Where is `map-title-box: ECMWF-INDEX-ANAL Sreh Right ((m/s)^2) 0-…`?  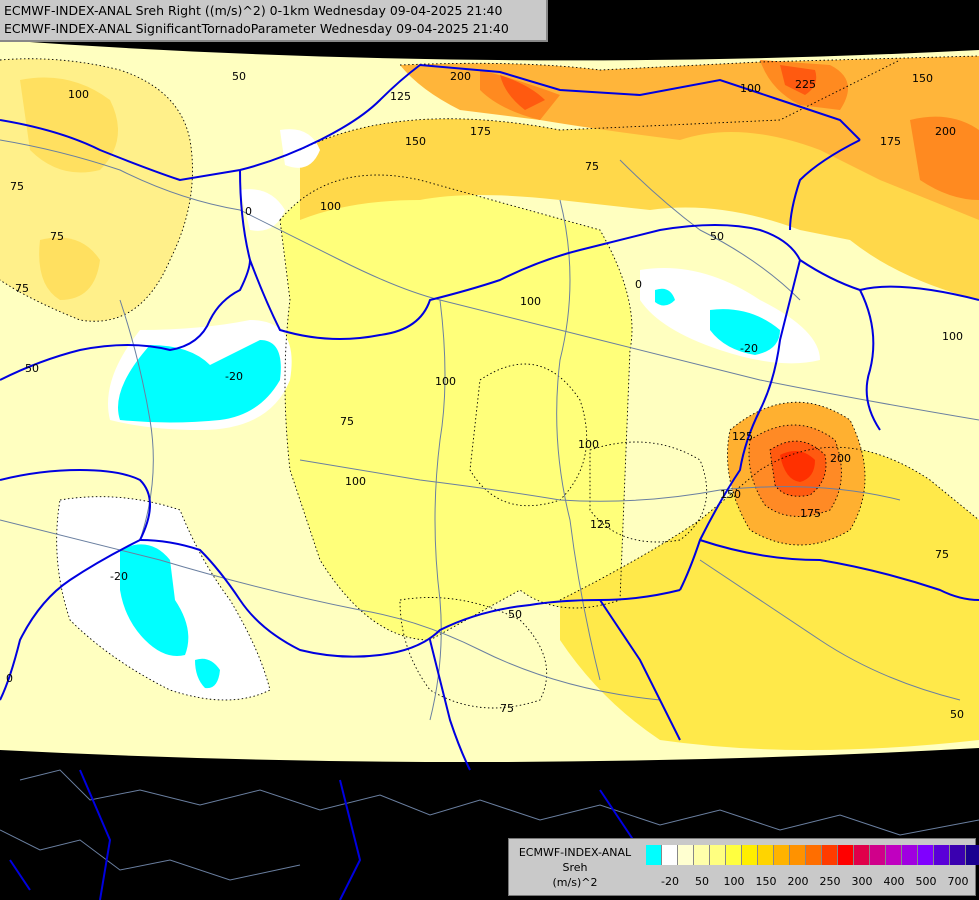 map-title-box: ECMWF-INDEX-ANAL Sreh Right ((m/s)^2) 0-… is located at coordinates (274, 21).